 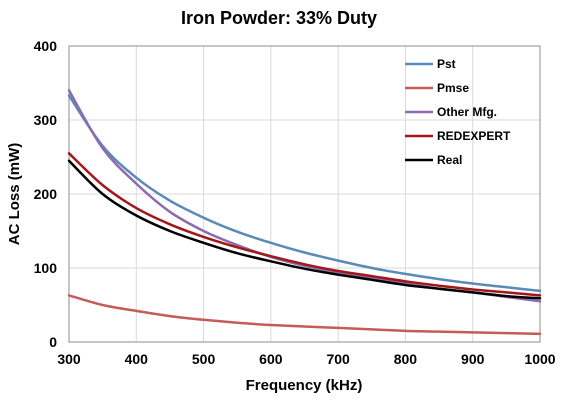 I want to click on x-axis-title: Frequency (kHz), so click(x=304, y=385).